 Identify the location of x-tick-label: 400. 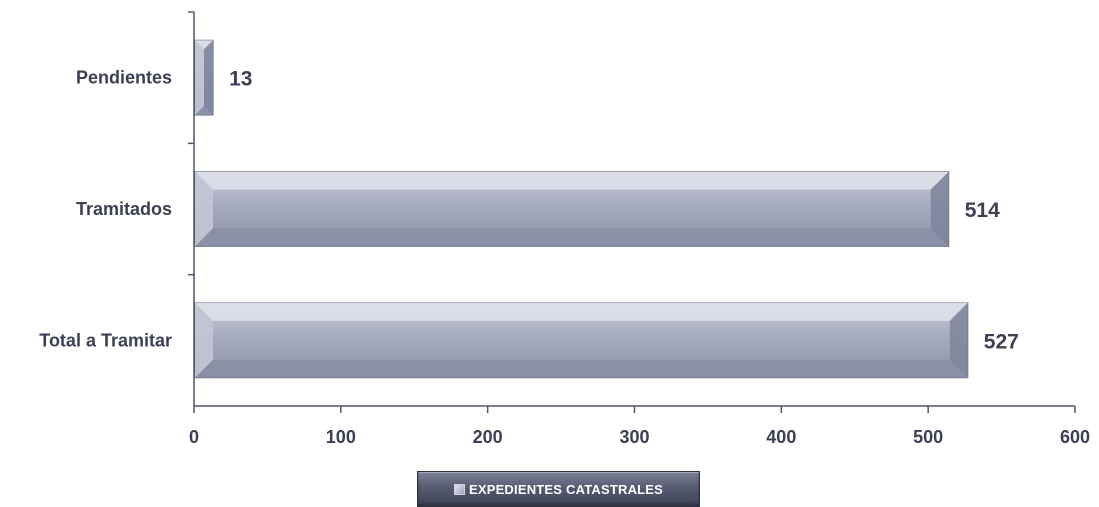
(781, 437).